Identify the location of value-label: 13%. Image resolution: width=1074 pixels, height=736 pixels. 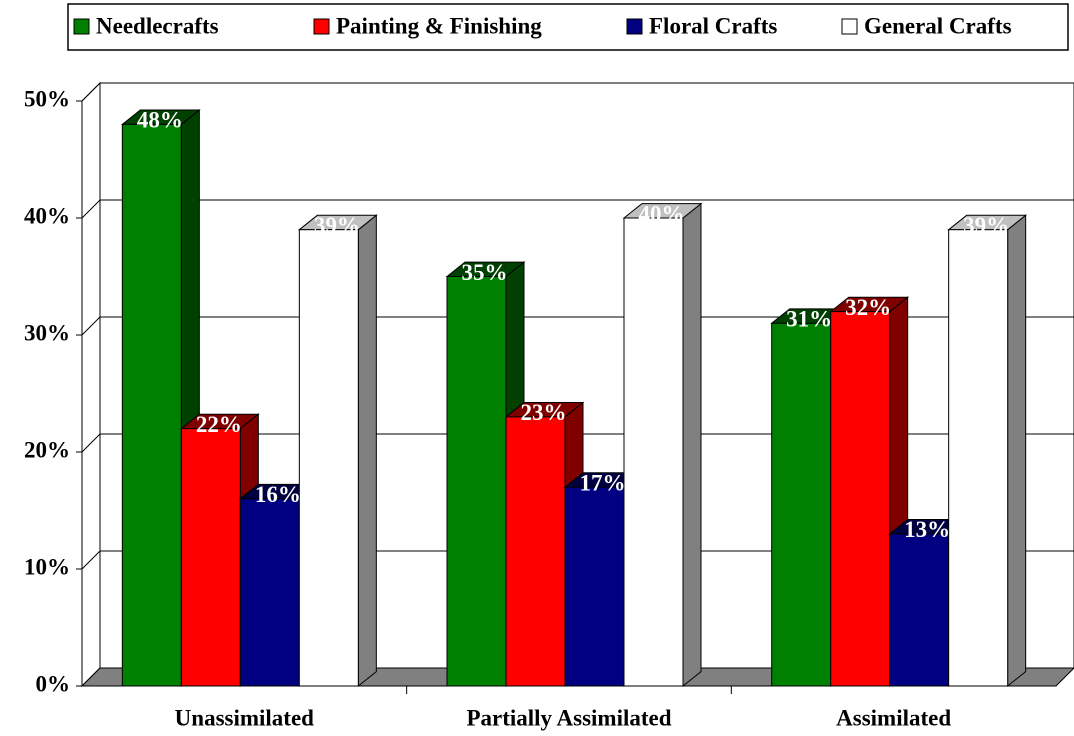
(927, 529).